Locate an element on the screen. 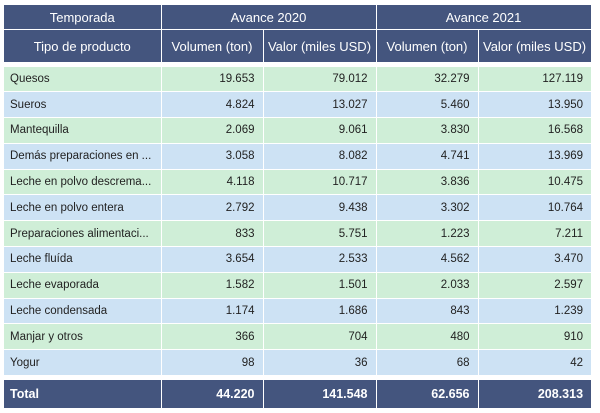  value-2021-cell: 13.950 is located at coordinates (535, 105).